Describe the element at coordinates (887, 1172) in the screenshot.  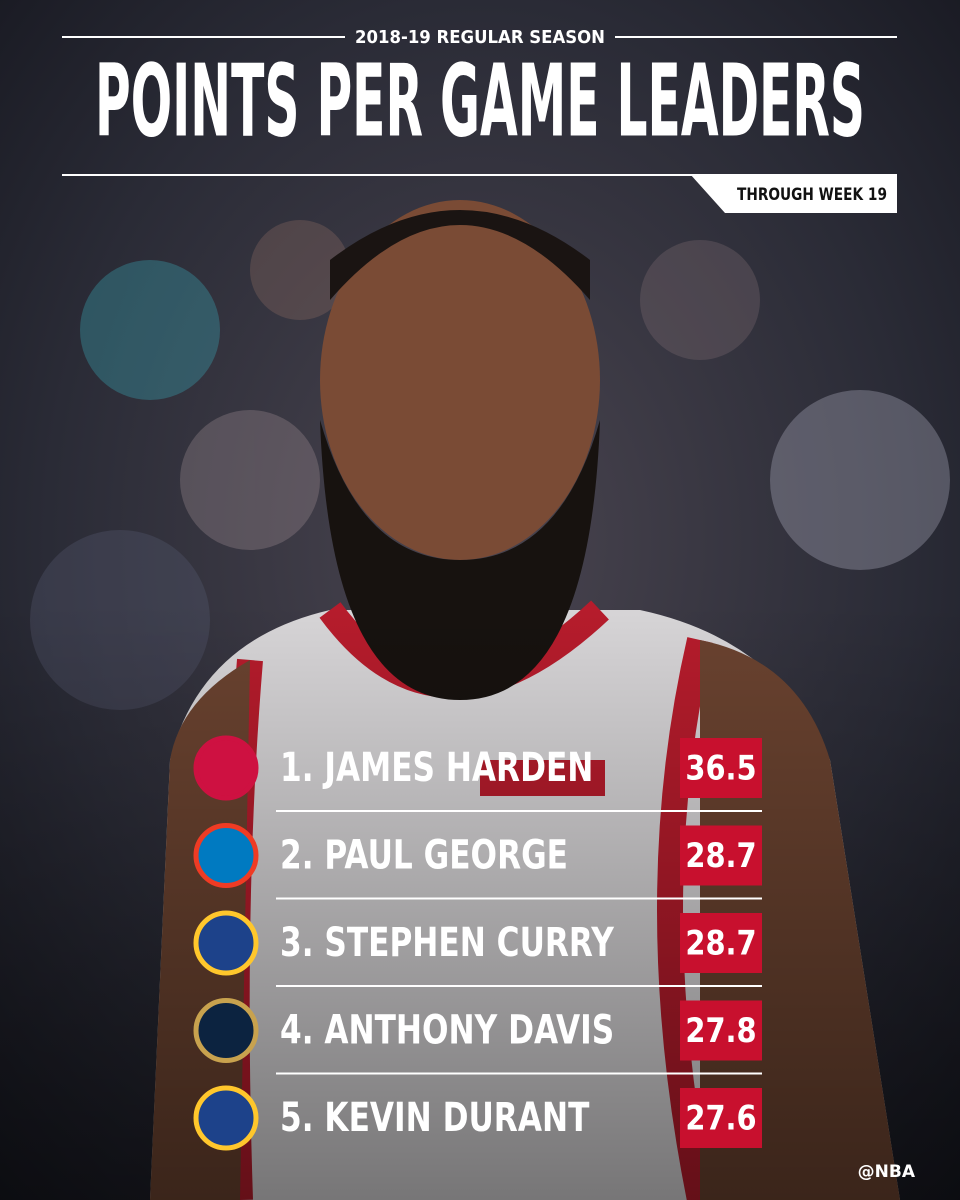
I see `footer: @NBA` at that location.